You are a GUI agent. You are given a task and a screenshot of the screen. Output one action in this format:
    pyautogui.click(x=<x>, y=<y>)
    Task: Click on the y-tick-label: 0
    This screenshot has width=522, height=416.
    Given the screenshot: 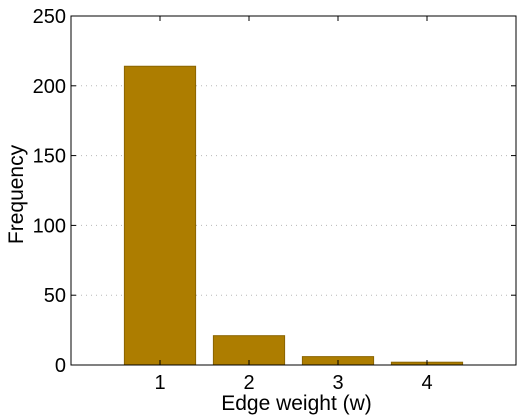 What is the action you would take?
    pyautogui.click(x=60, y=366)
    